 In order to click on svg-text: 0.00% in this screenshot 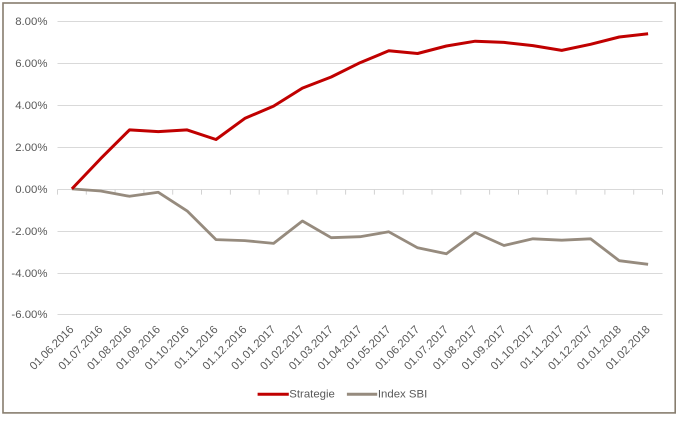, I will do `click(31, 190)`.